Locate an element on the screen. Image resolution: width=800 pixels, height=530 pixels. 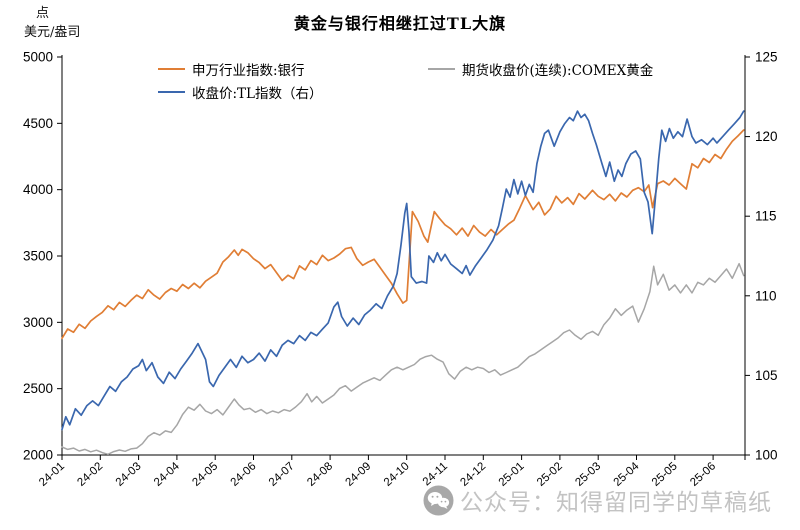
watermark: 公众号：知得留同学的草稿纸 is located at coordinates (597, 500).